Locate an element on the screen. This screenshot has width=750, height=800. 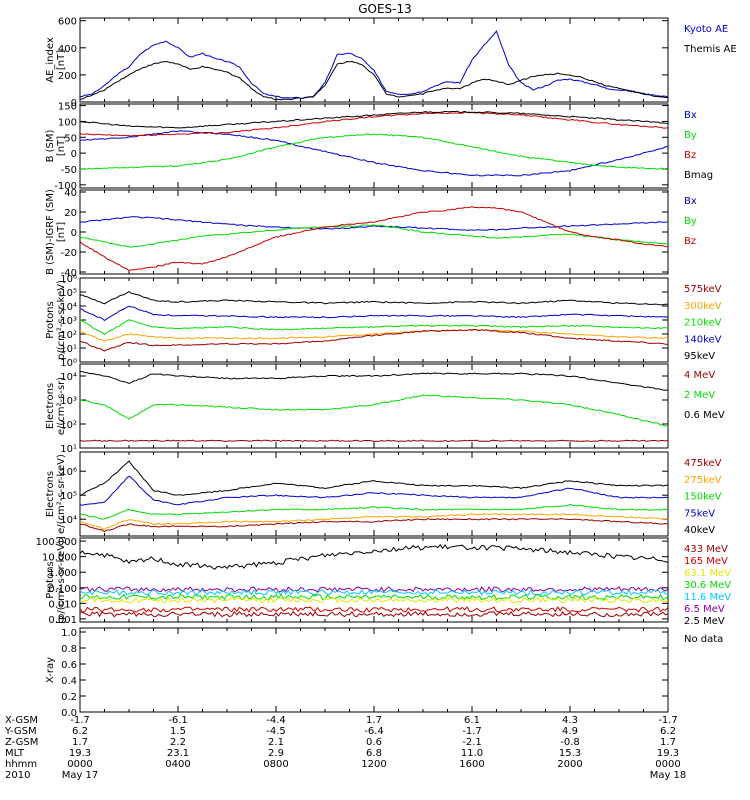
series-line-protons2-30.6-MeV is located at coordinates (374, 597).